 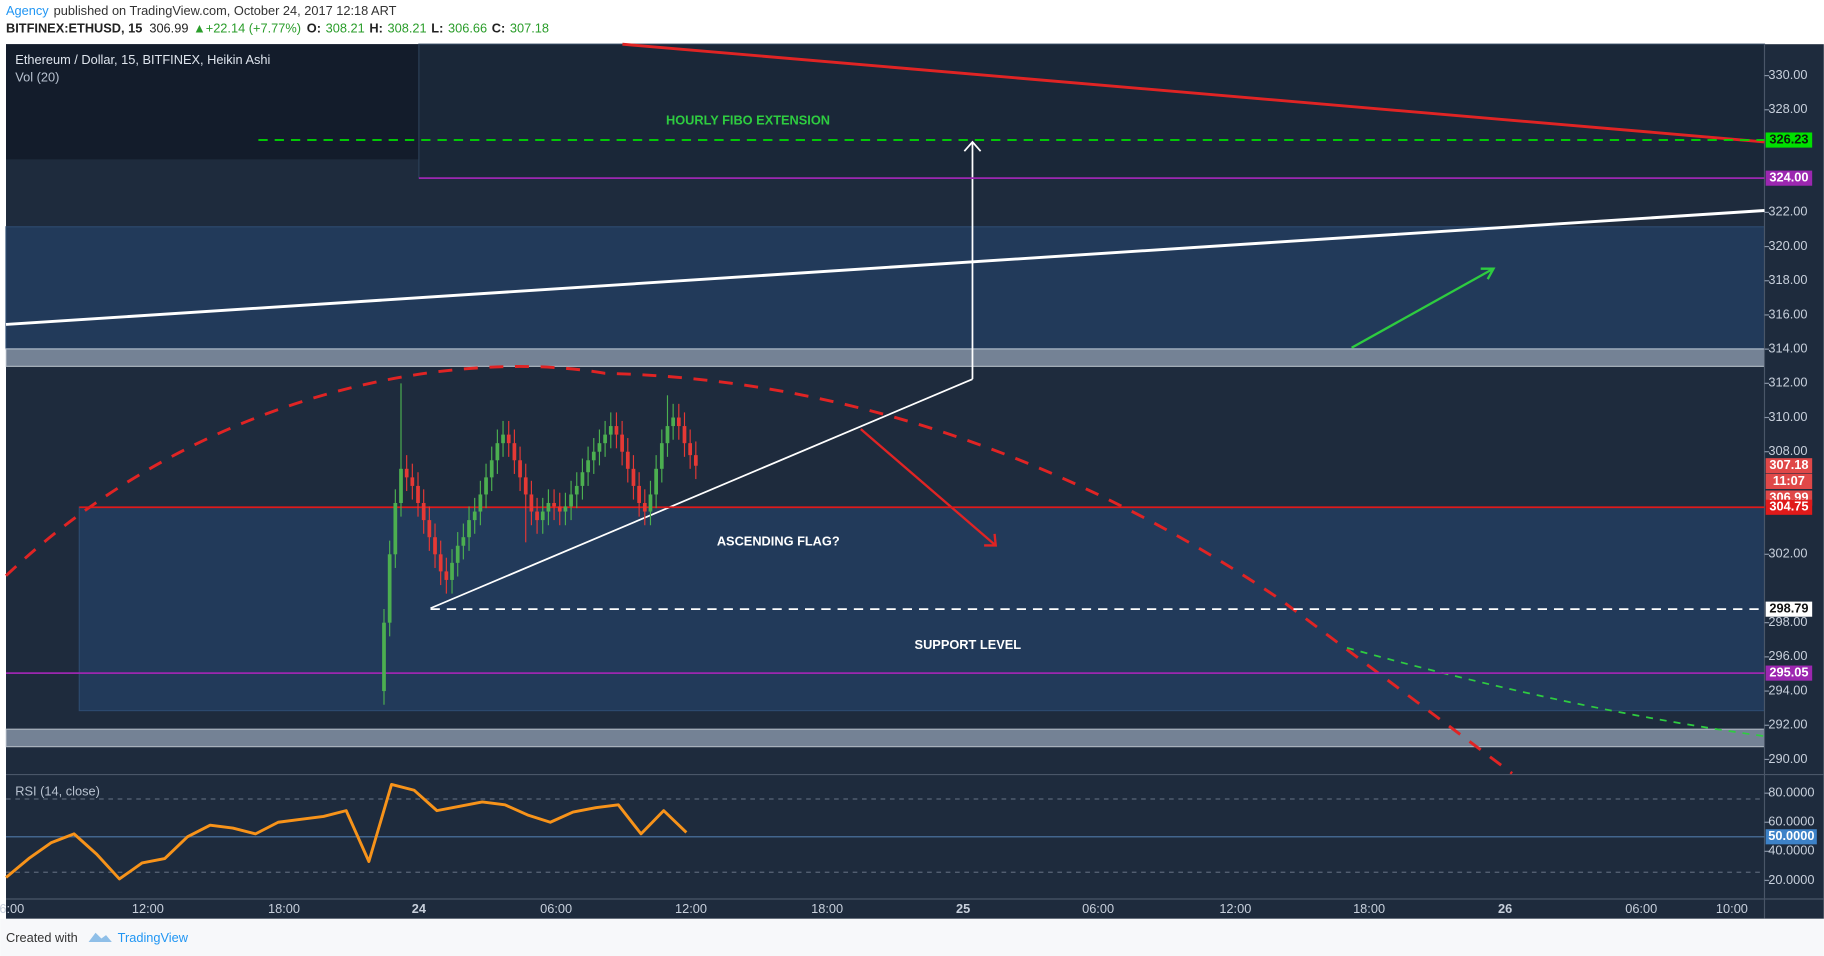 I want to click on y-tick-label: 294.00, so click(x=1787, y=689).